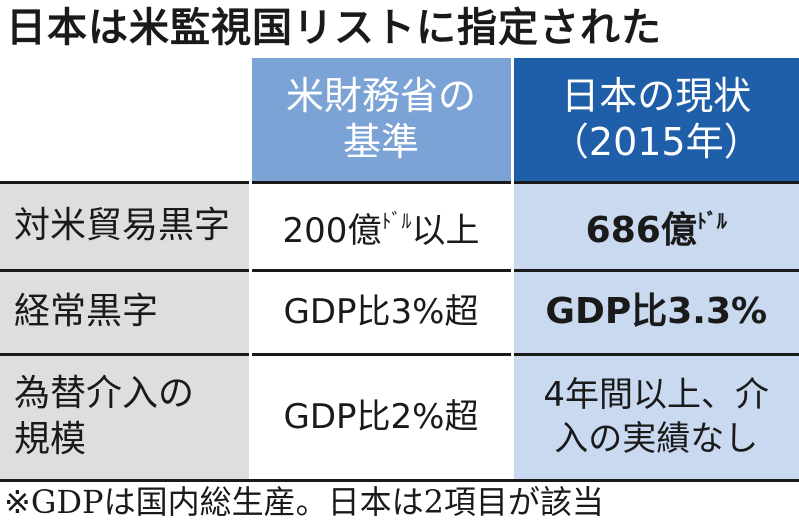 This screenshot has width=799, height=527. I want to click on current-intervention: 4年間以上、介 入の実績なし, so click(655, 417).